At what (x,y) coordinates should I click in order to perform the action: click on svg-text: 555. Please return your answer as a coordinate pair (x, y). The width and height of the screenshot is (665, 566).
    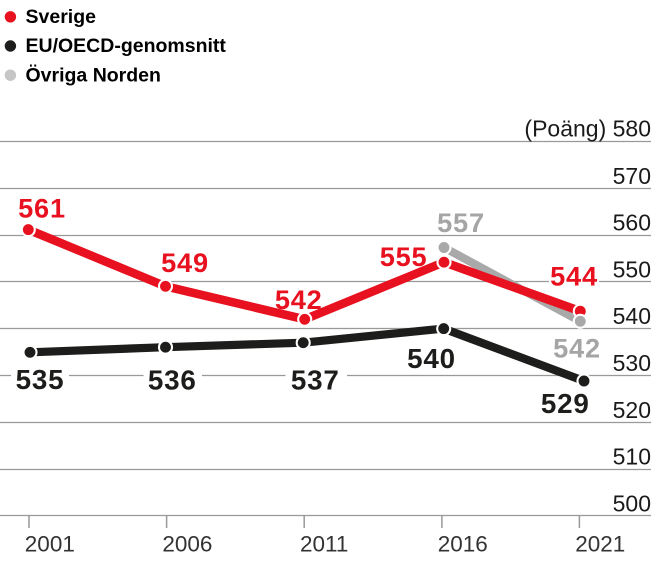
    Looking at the image, I should click on (404, 256).